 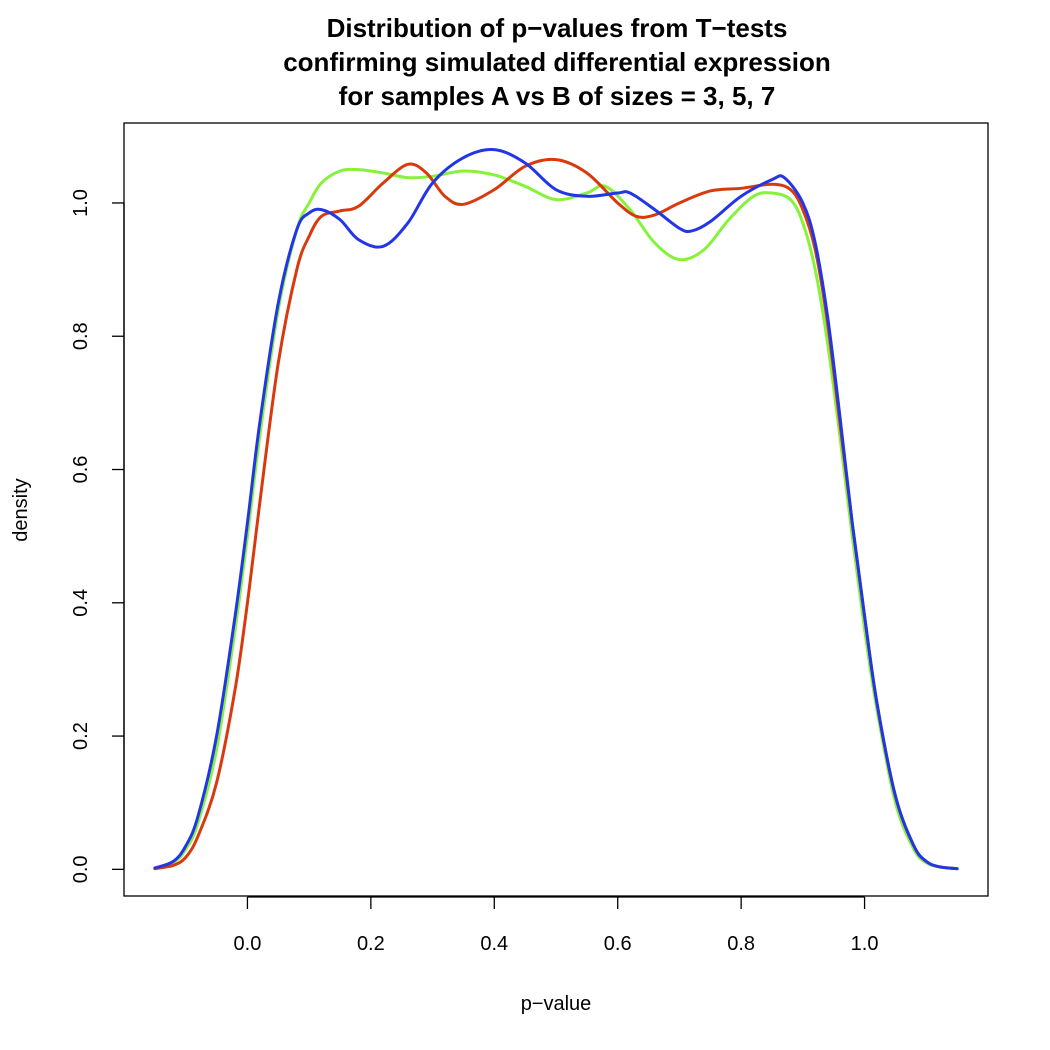 What do you see at coordinates (741, 944) in the screenshot?
I see `x-tick-label-4: 0.8` at bounding box center [741, 944].